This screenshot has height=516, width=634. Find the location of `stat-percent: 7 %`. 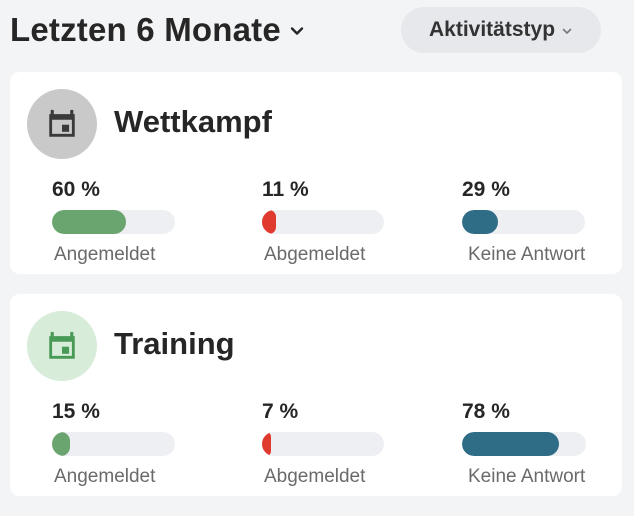

stat-percent: 7 % is located at coordinates (280, 411).